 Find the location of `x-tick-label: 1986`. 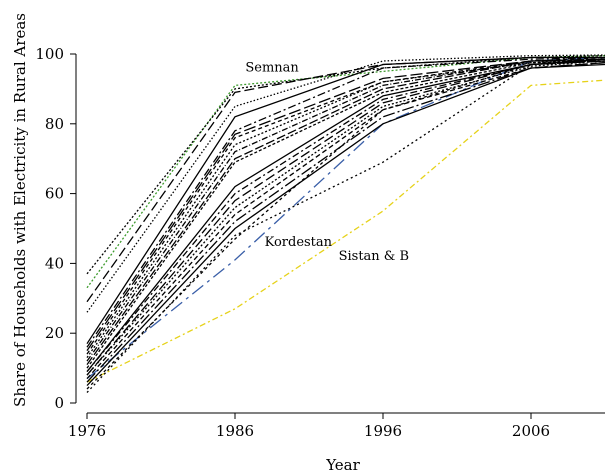

x-tick-label: 1986 is located at coordinates (235, 431).